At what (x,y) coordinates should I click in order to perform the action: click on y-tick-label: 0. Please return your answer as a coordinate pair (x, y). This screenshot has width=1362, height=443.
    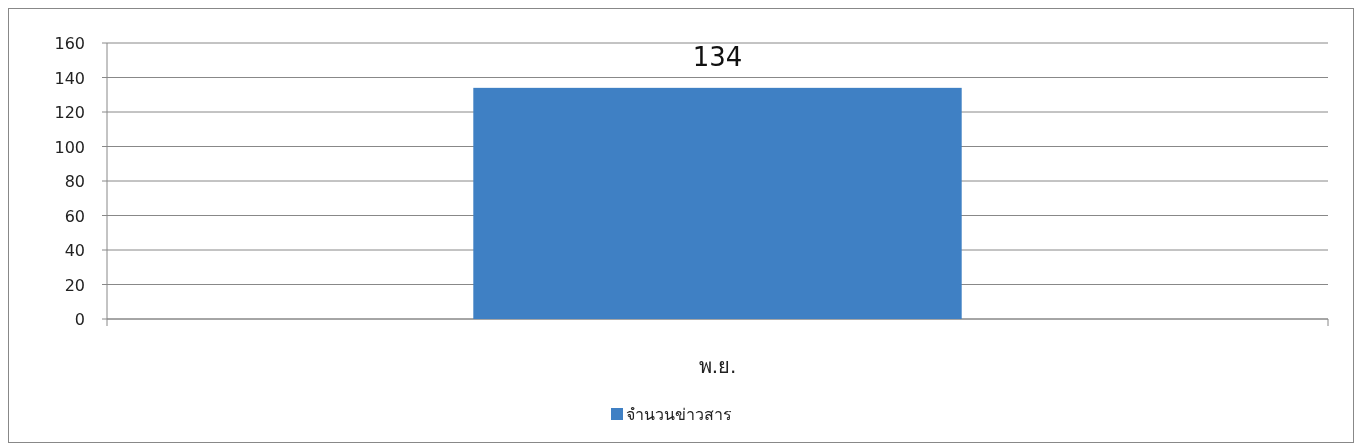
    Looking at the image, I should click on (79, 319).